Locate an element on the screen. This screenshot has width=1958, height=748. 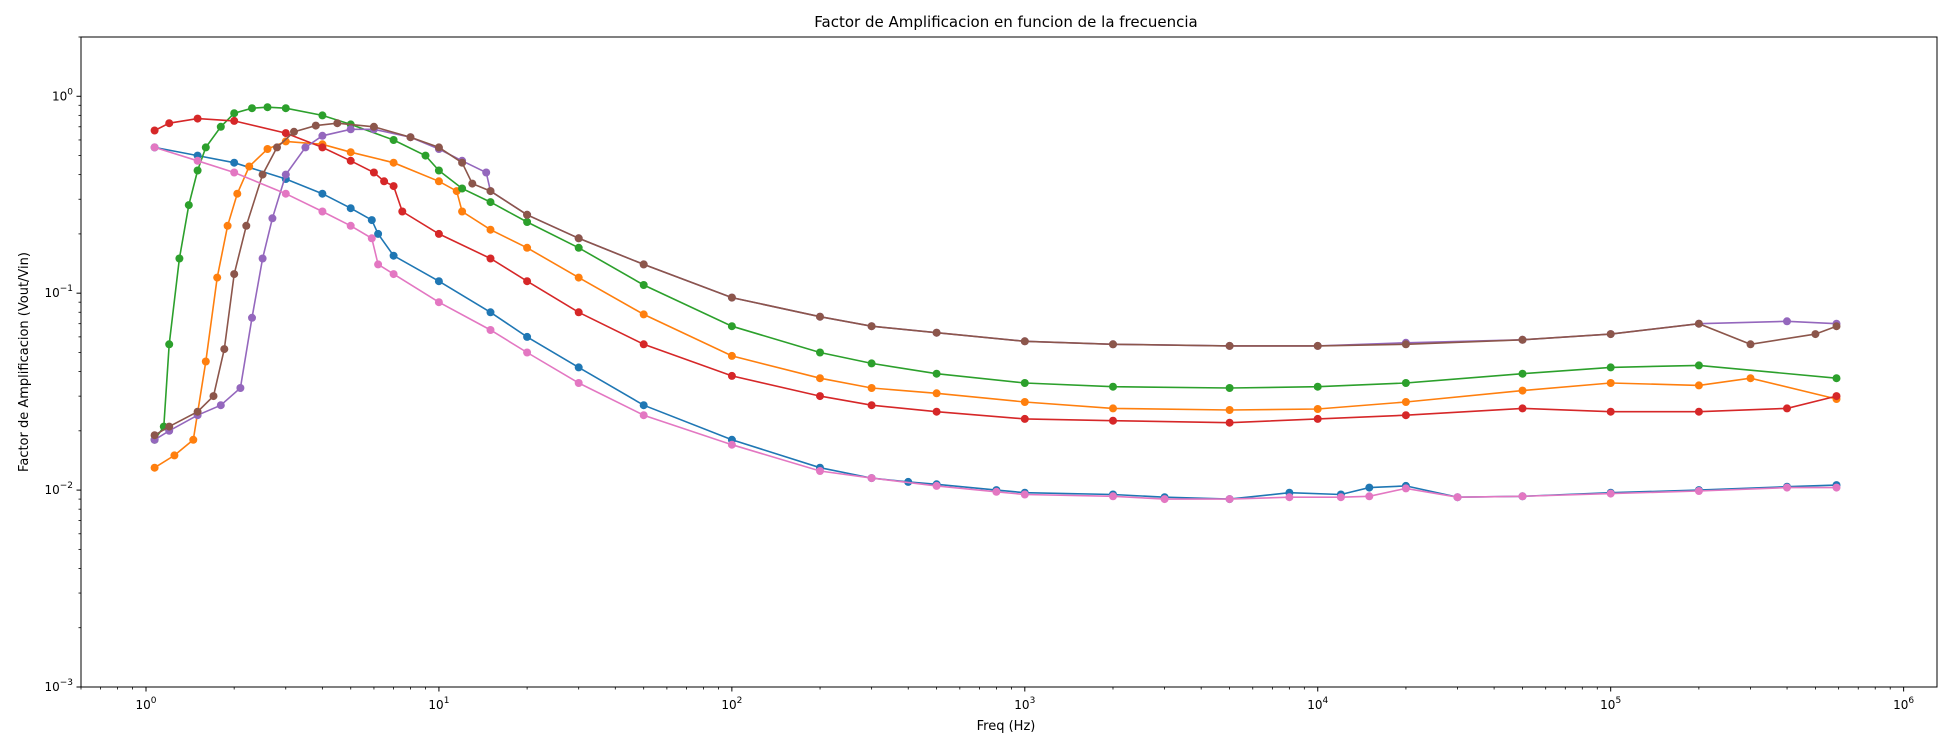
y-tick-label: 10−1 is located at coordinates (58, 292).